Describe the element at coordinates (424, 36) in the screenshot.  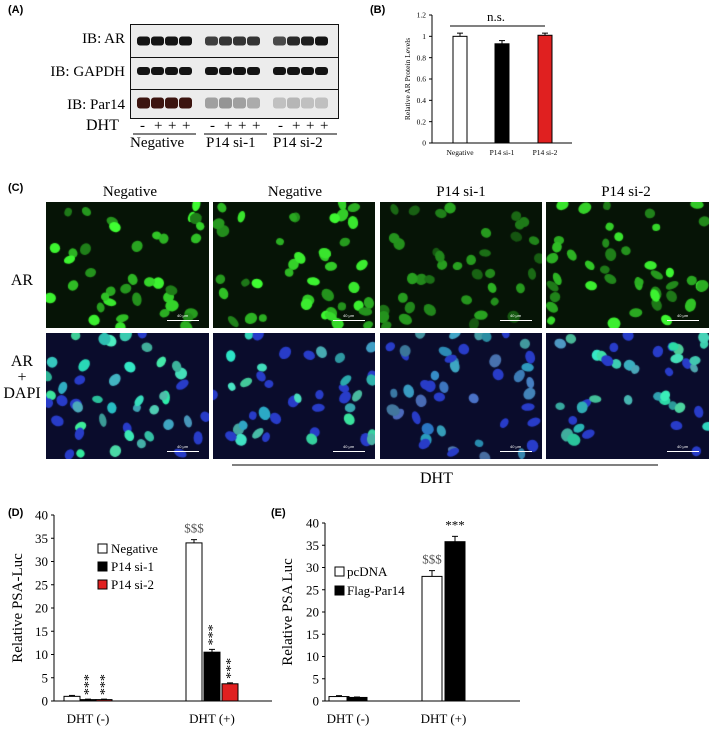
I see `chart-b-ytick-label: 1` at that location.